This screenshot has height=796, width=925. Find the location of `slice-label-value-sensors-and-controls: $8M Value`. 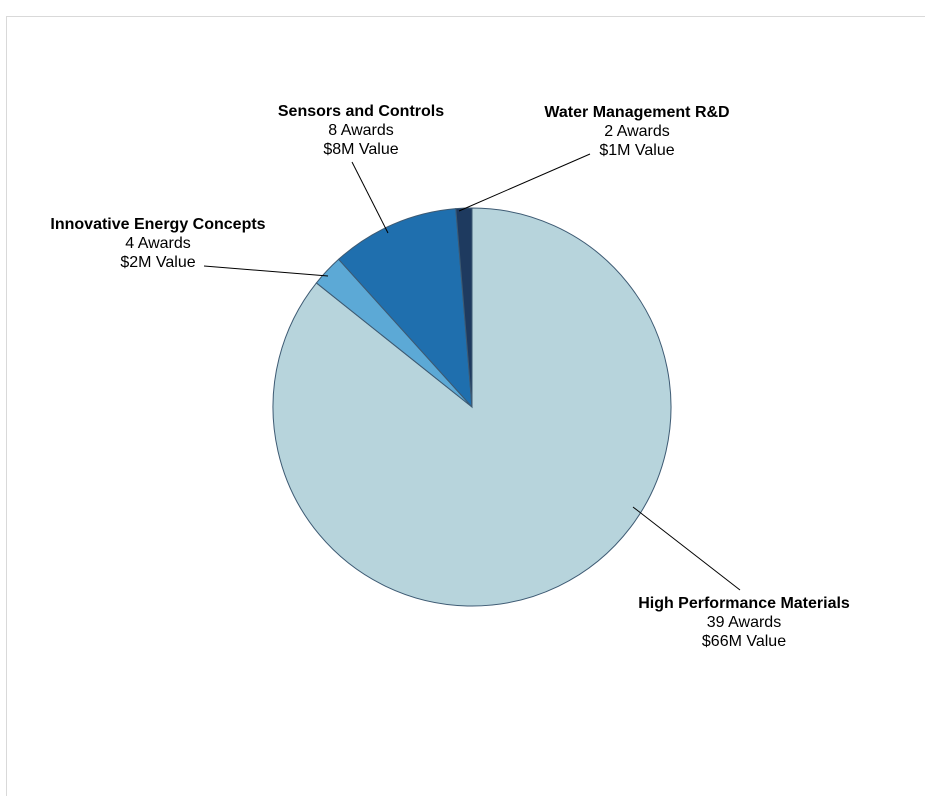

slice-label-value-sensors-and-controls: $8M Value is located at coordinates (360, 149).